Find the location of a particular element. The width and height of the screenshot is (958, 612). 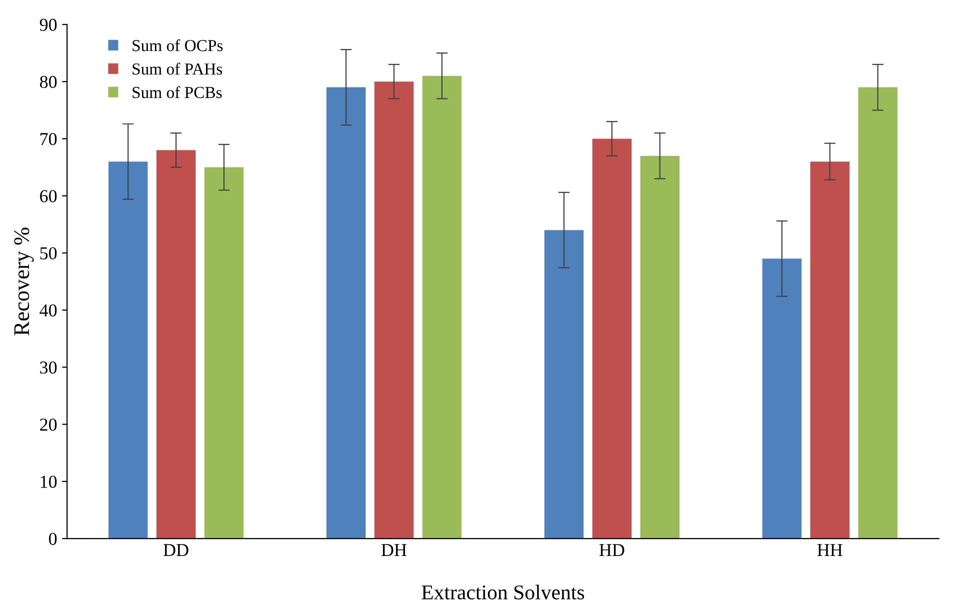

legend-label: Sum of OCPs is located at coordinates (177, 45).